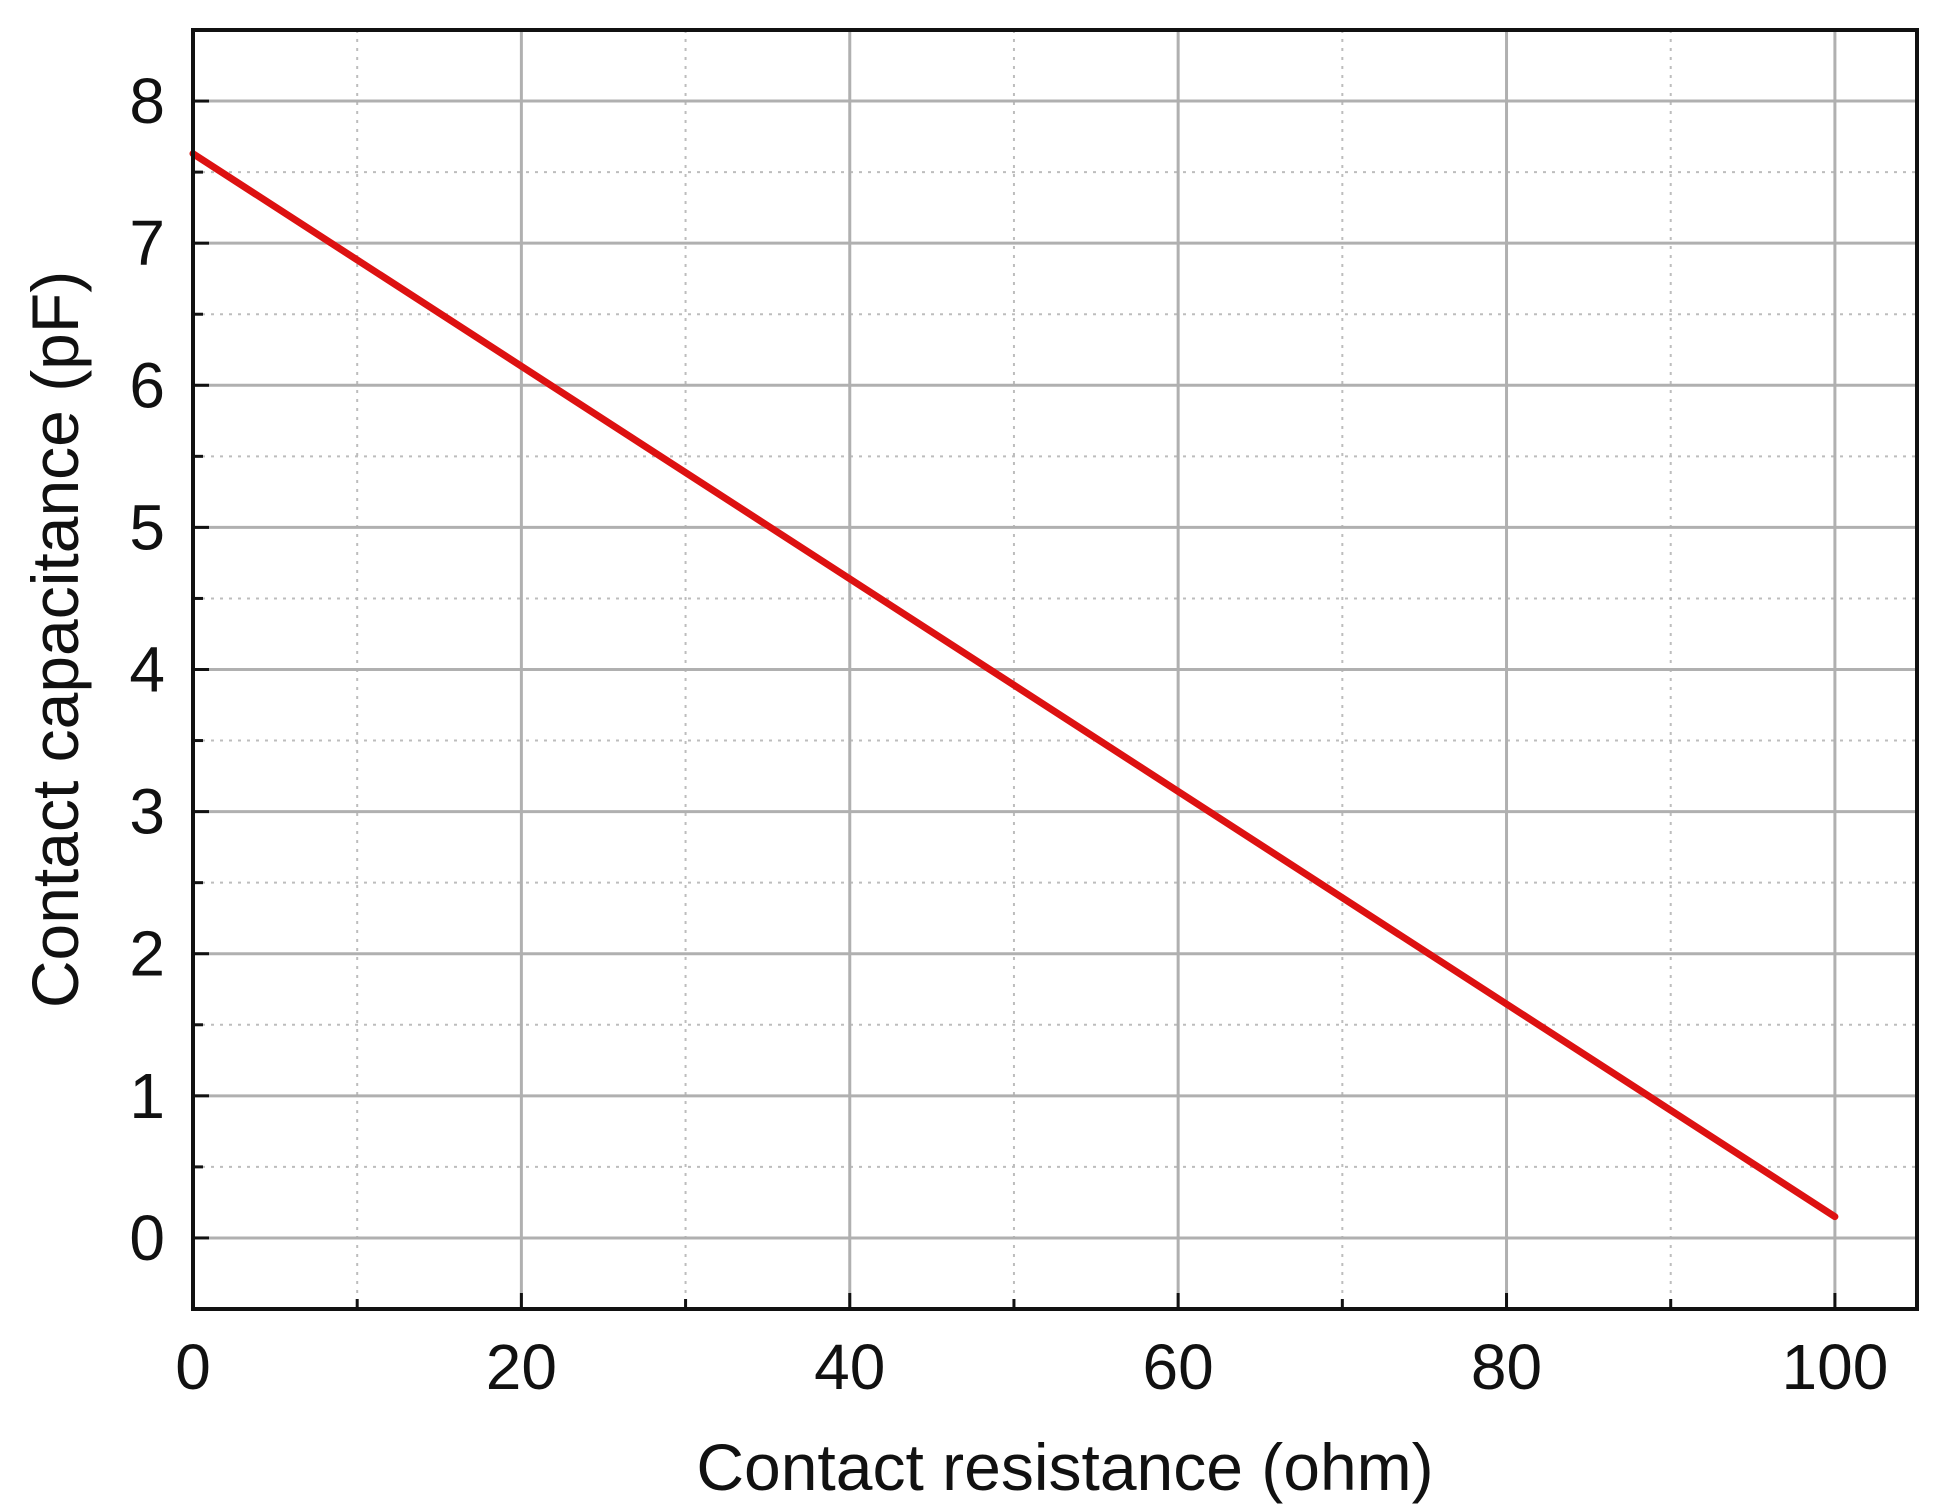 The image size is (1940, 1512). I want to click on x-axis-tick-labels: 0 20 40 60 80 100, so click(1031, 1367).